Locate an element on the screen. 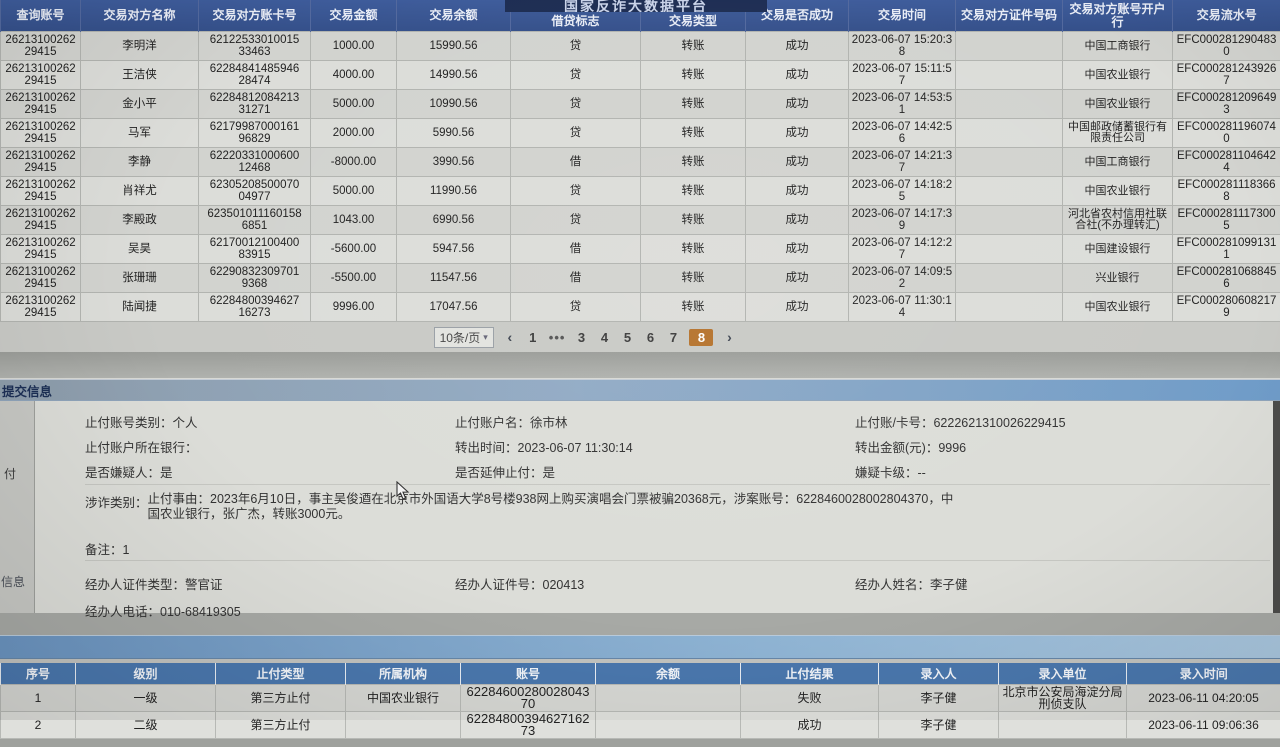 This screenshot has width=1280, height=747. page-button-3: 3 is located at coordinates (581, 337).